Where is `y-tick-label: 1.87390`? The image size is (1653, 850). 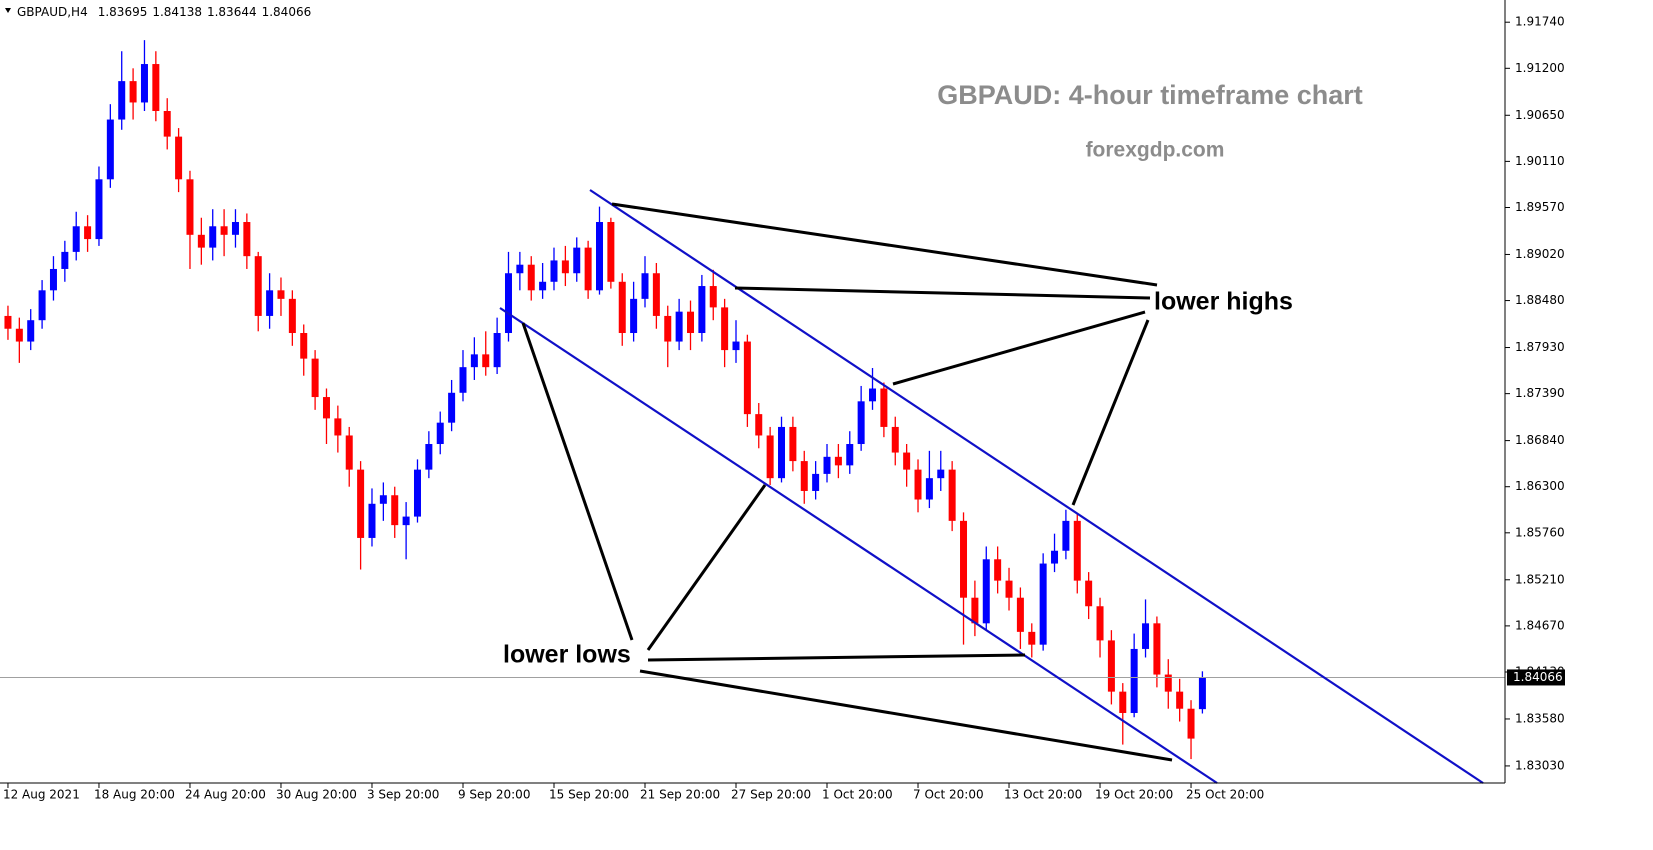 y-tick-label: 1.87390 is located at coordinates (1540, 393).